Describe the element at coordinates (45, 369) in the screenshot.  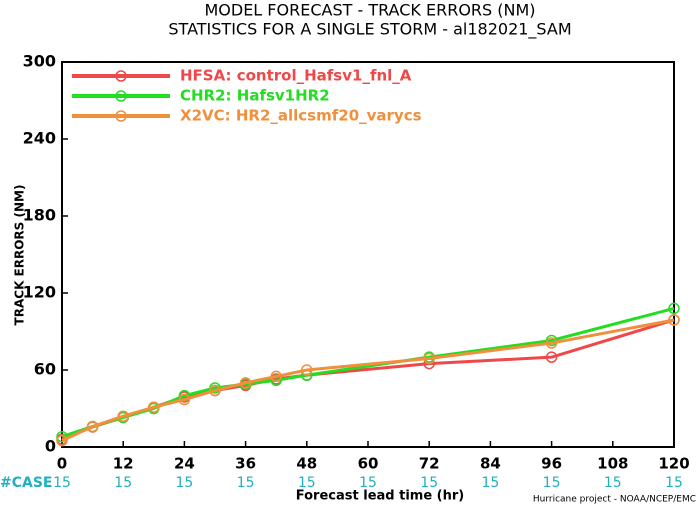
I see `y-tick-label: 60` at that location.